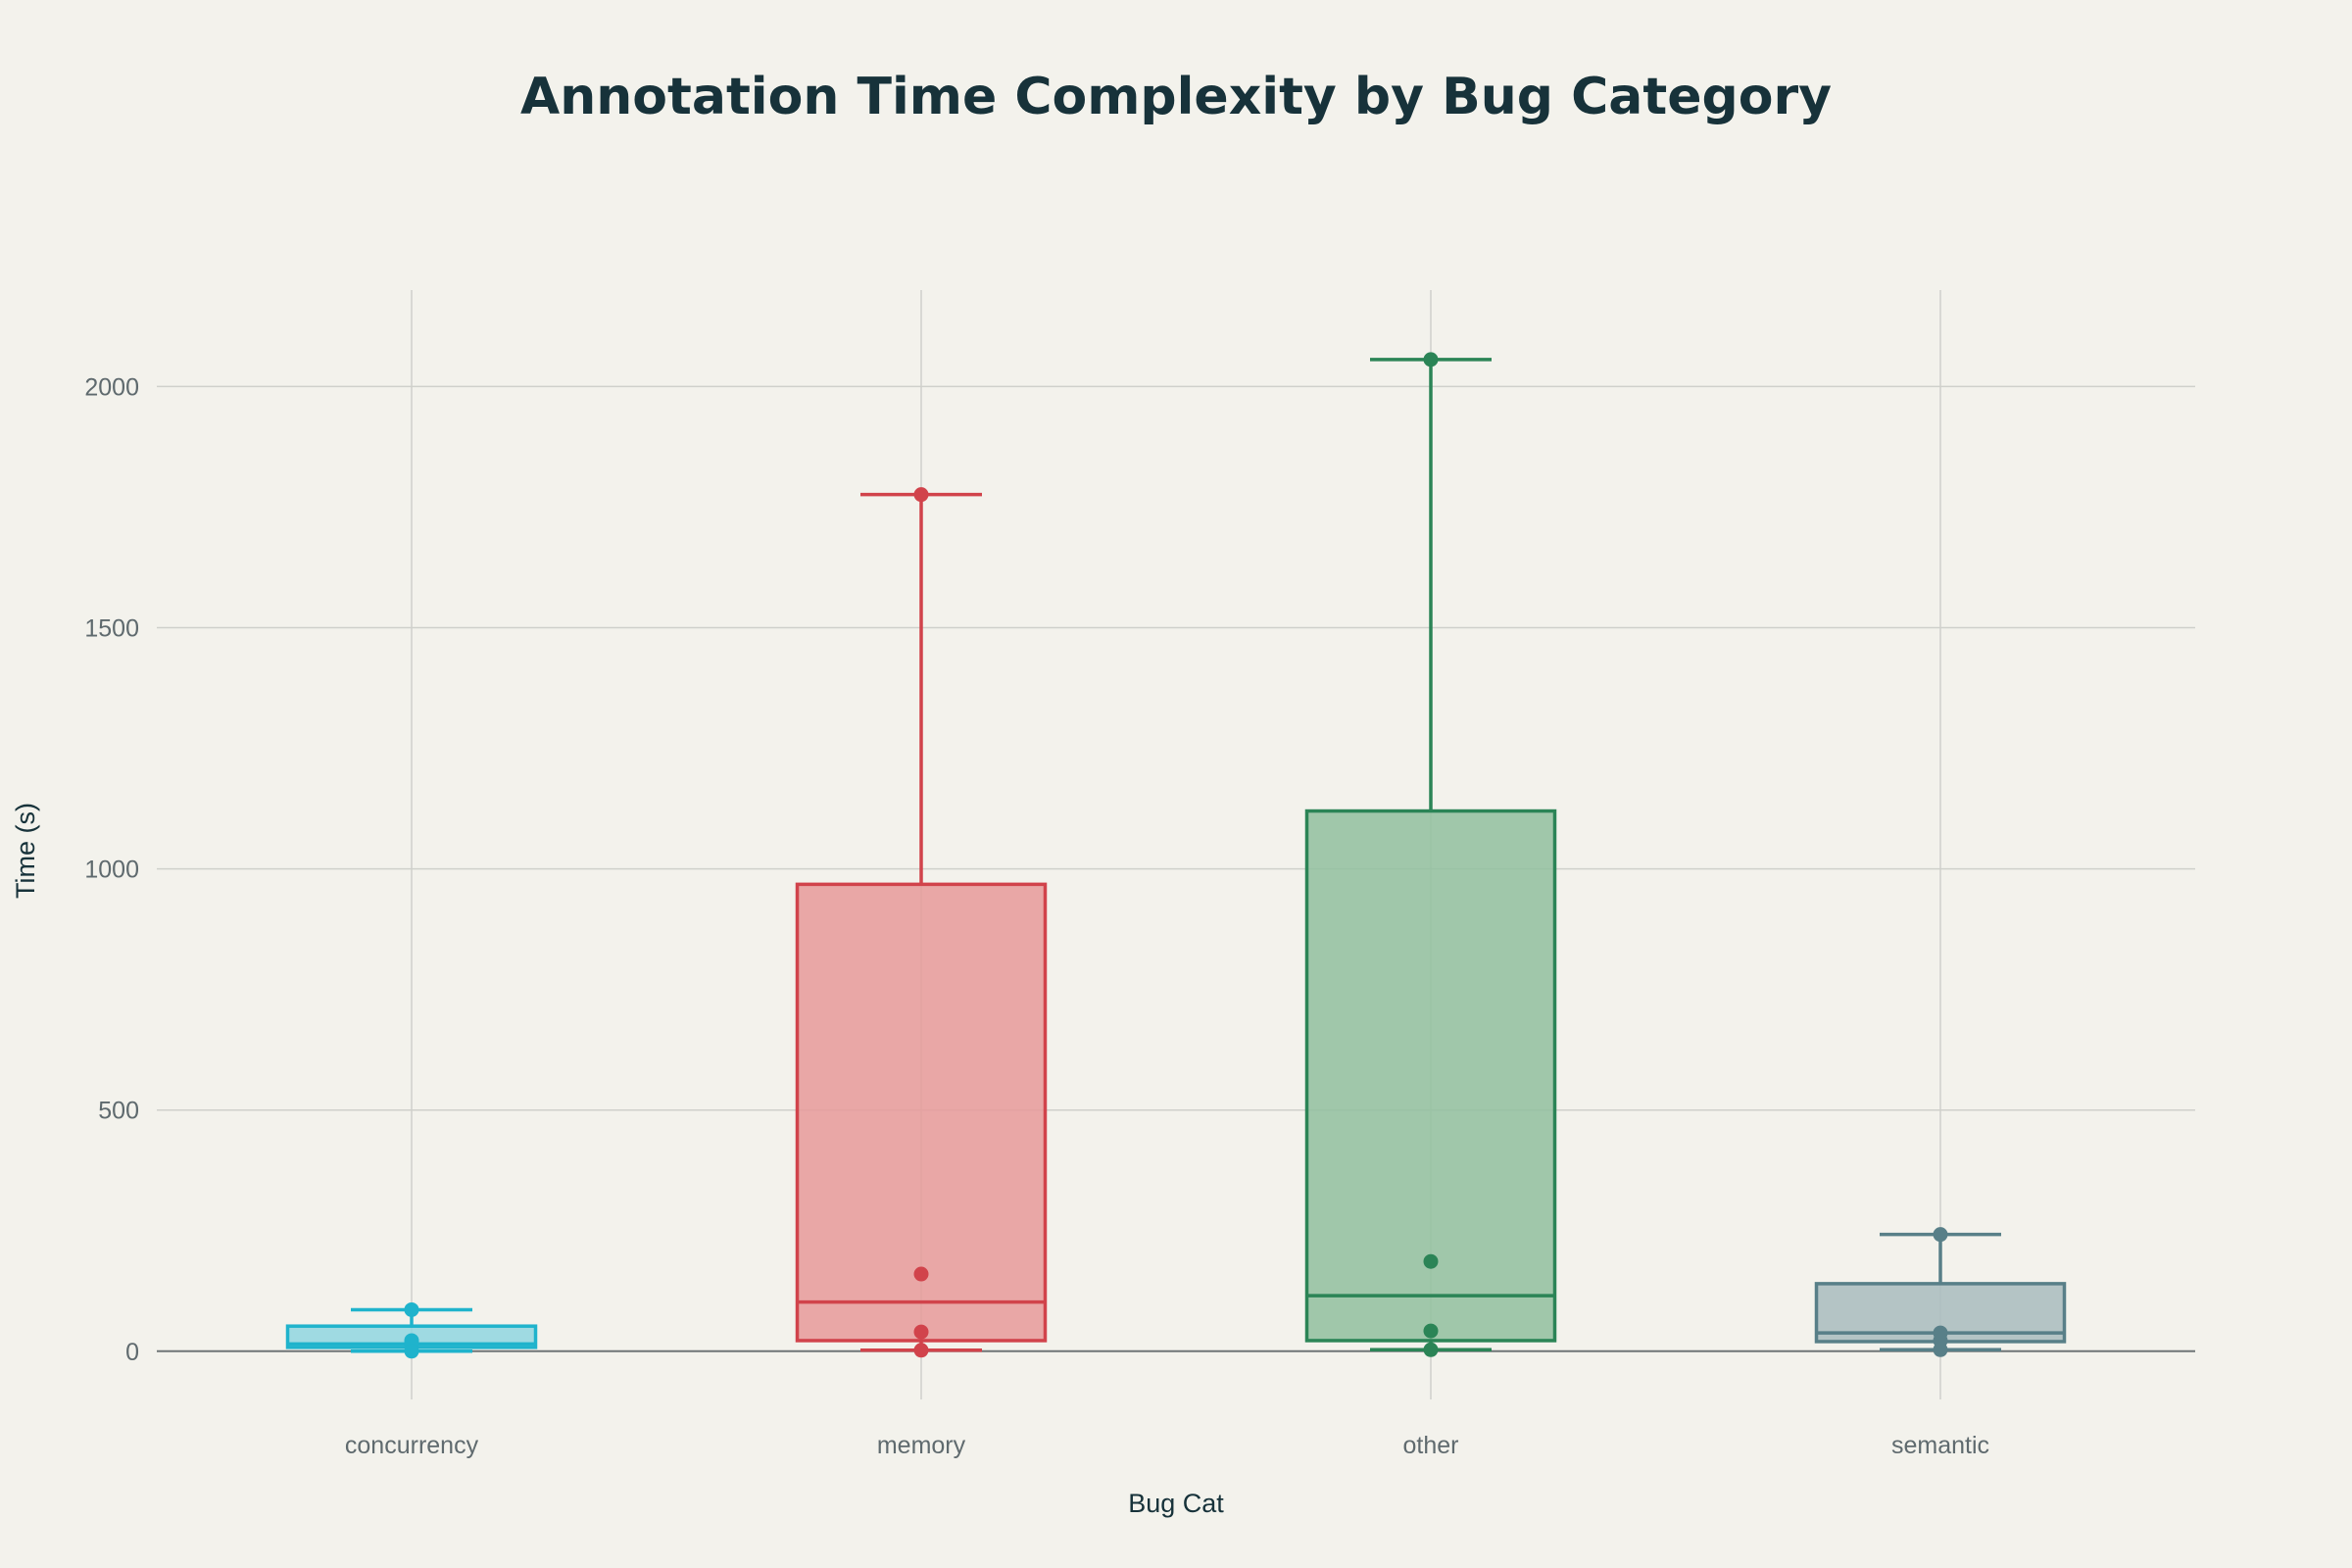  I want to click on y-tick-label: 1500, so click(111, 629).